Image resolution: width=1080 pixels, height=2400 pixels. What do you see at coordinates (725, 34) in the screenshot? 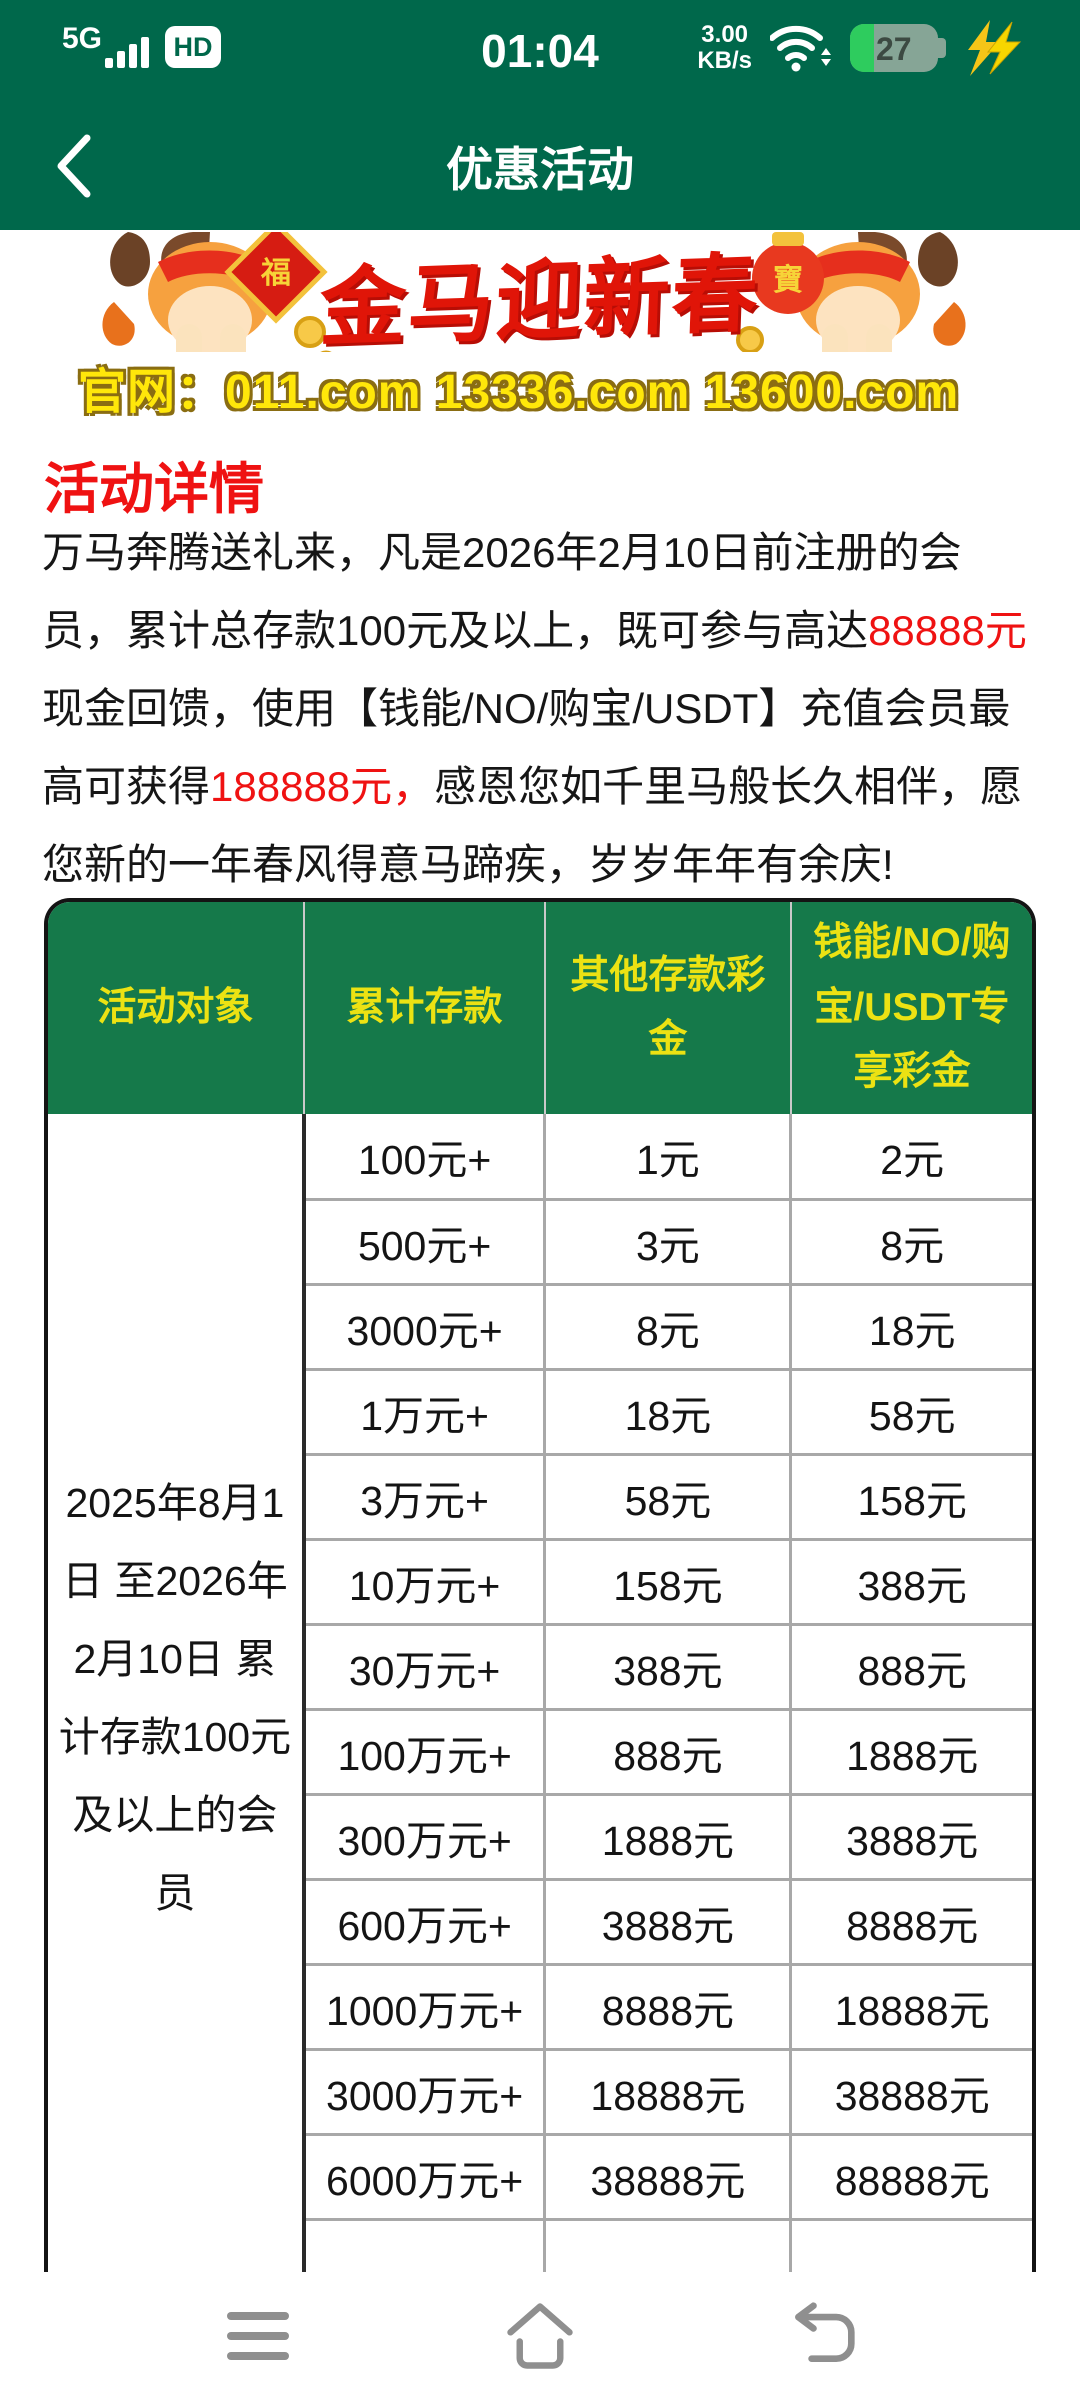
I see `speed-value: 3.00` at bounding box center [725, 34].